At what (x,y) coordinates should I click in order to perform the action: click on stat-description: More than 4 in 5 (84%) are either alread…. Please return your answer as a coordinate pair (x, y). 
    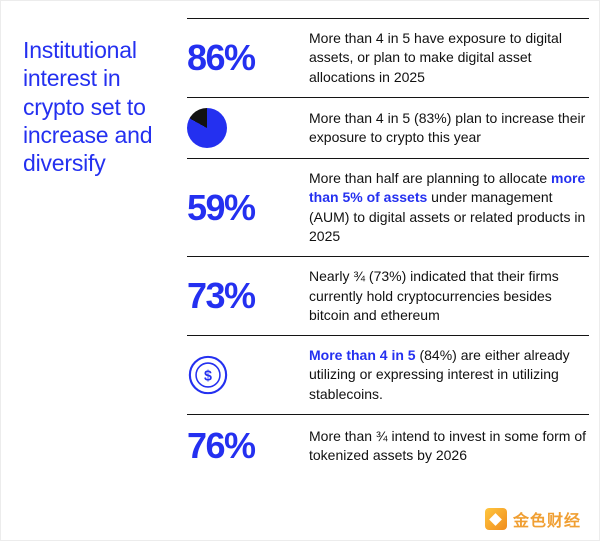
    Looking at the image, I should click on (449, 375).